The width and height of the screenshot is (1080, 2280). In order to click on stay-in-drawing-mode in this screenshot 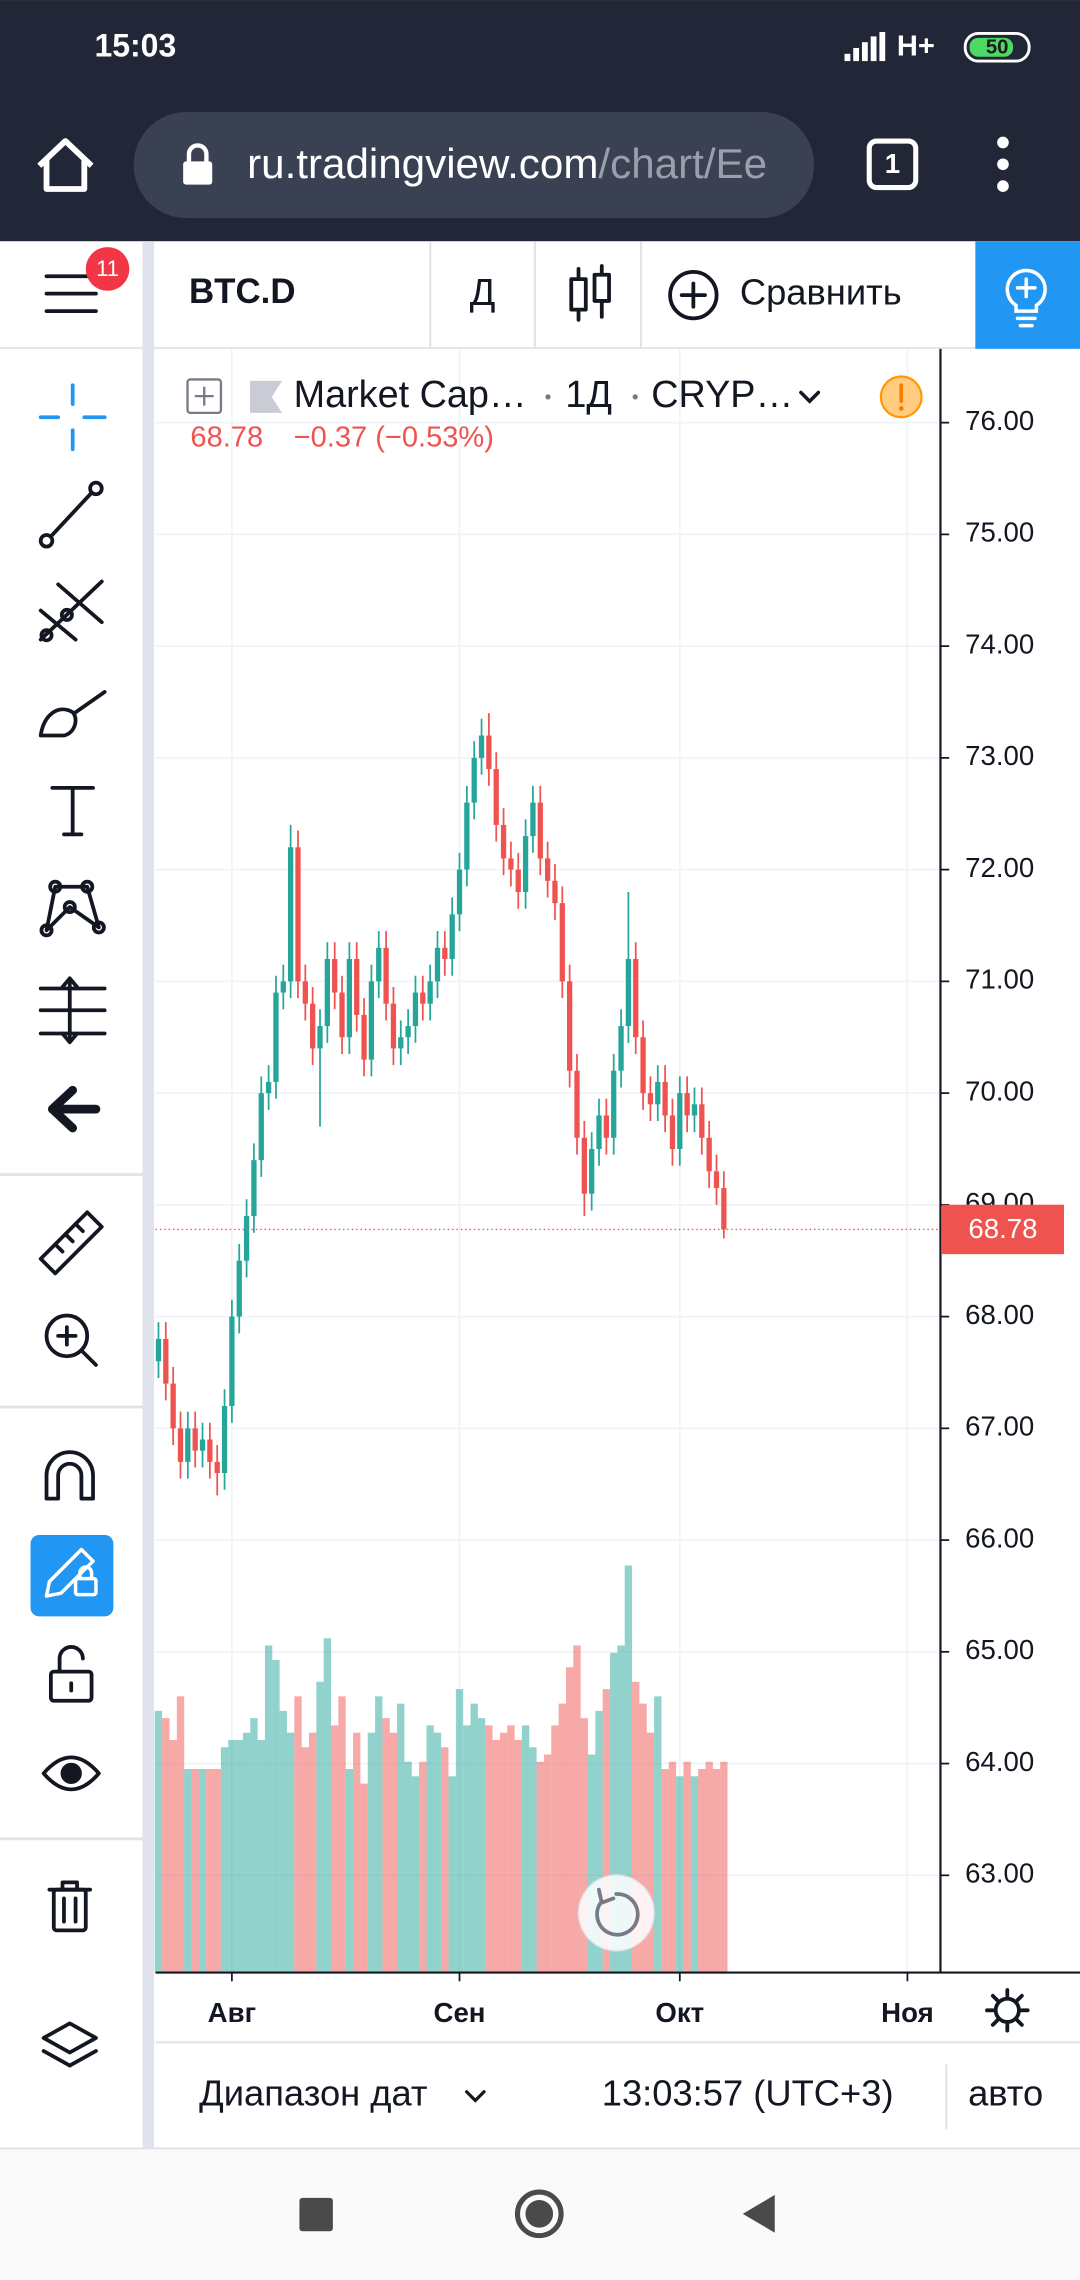, I will do `click(72, 1576)`.